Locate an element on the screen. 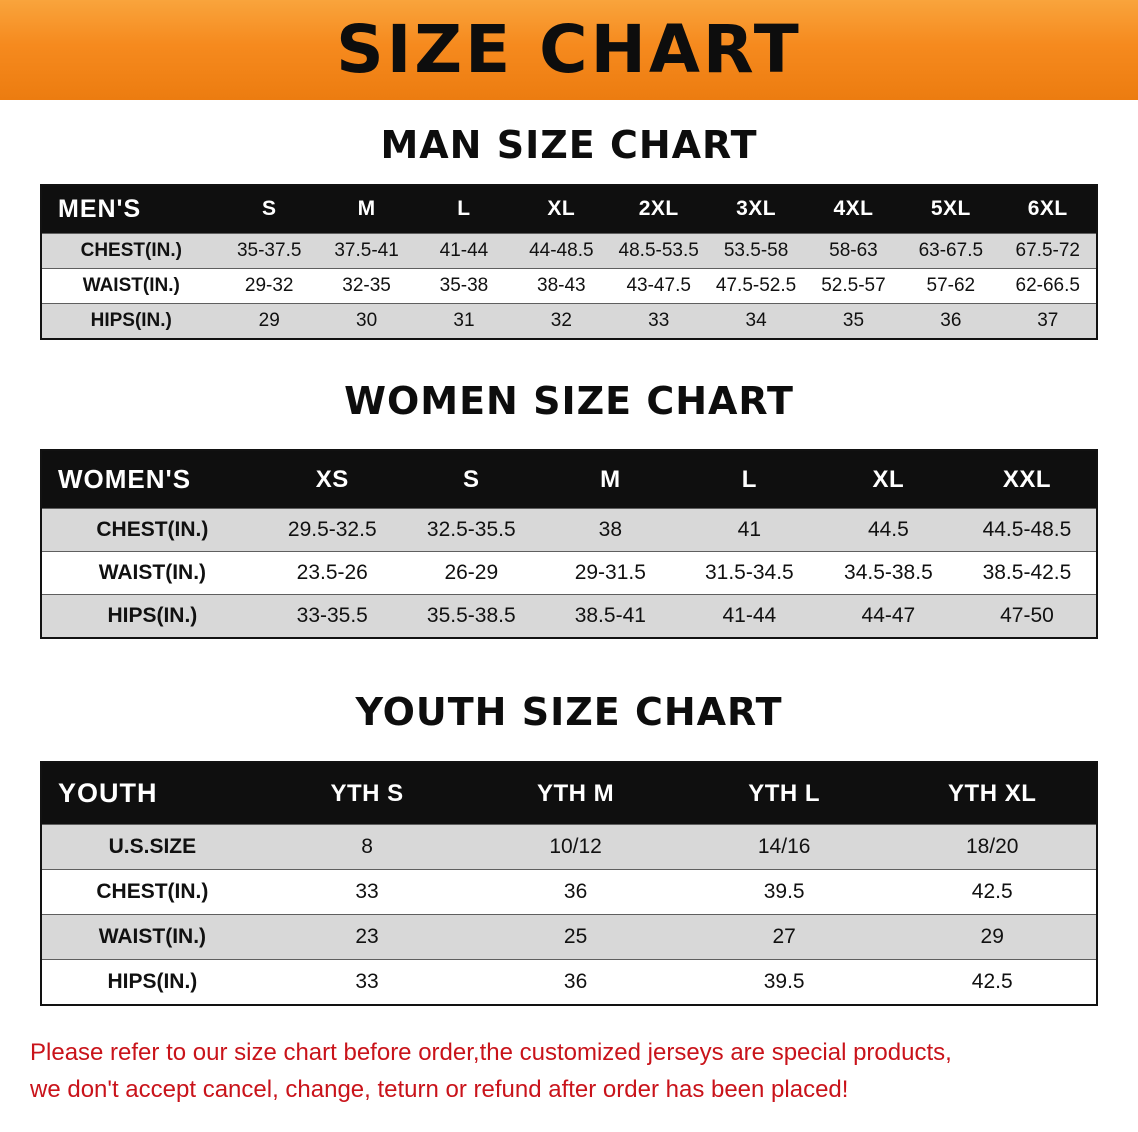 The width and height of the screenshot is (1138, 1132). value-cell: 37.5-41 is located at coordinates (366, 250).